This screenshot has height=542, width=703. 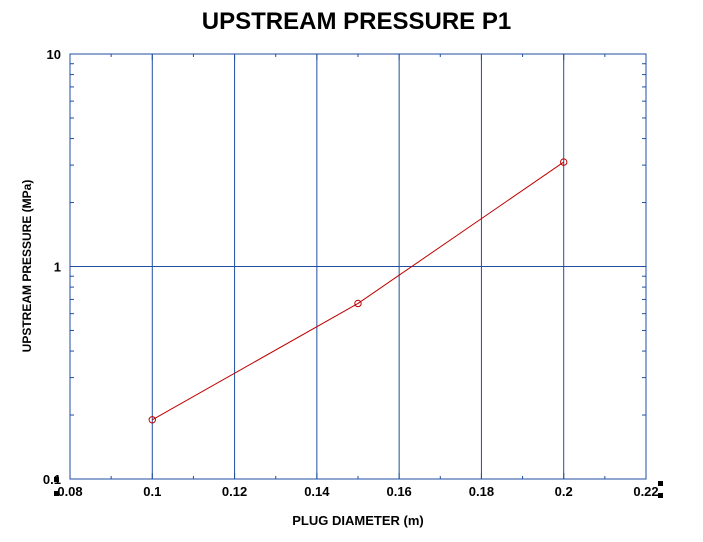 What do you see at coordinates (69, 491) in the screenshot?
I see `x-tick-label: 0.08` at bounding box center [69, 491].